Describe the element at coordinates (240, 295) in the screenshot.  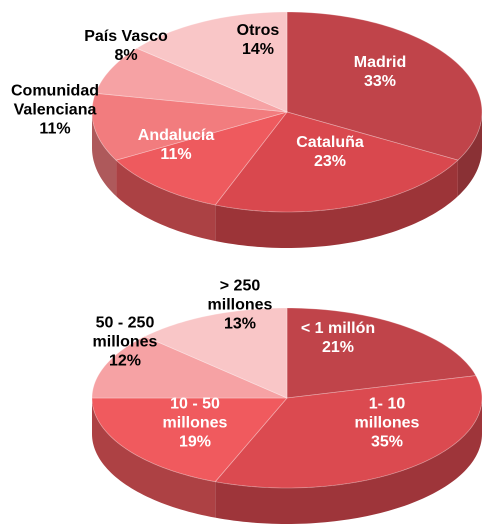
I see `slice-name: > 250 millones` at that location.